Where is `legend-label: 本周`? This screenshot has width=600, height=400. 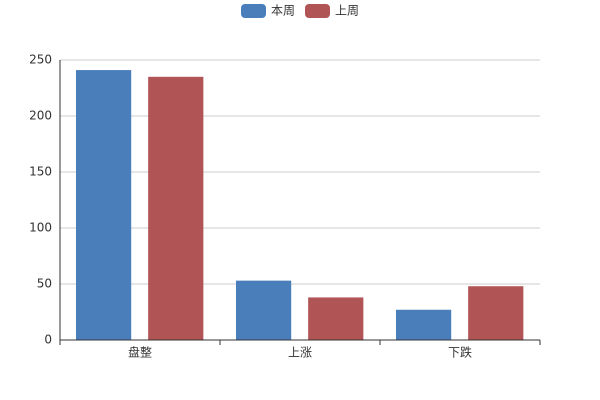
legend-label: 本周 is located at coordinates (283, 11).